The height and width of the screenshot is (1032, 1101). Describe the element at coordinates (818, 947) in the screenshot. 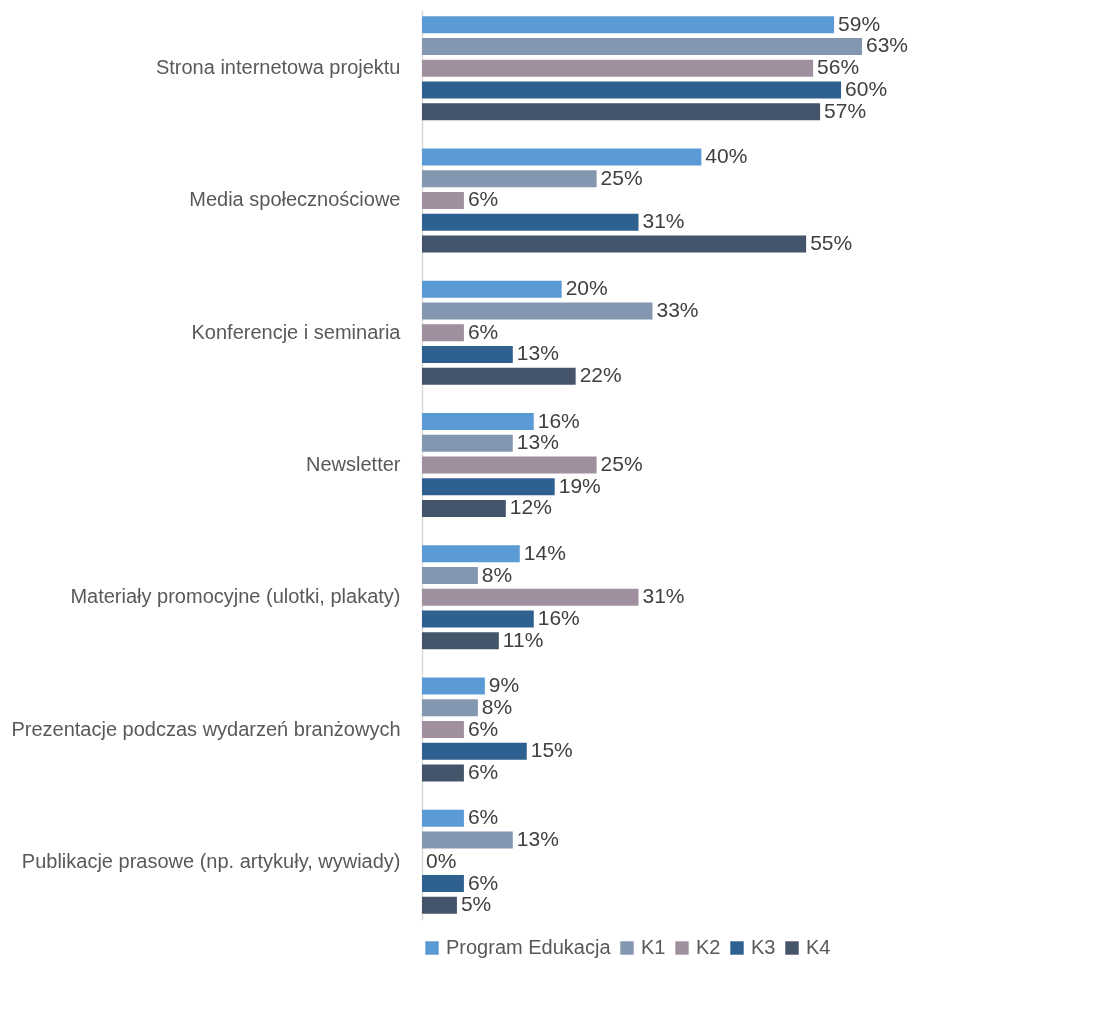

I see `legend-label: K4` at that location.